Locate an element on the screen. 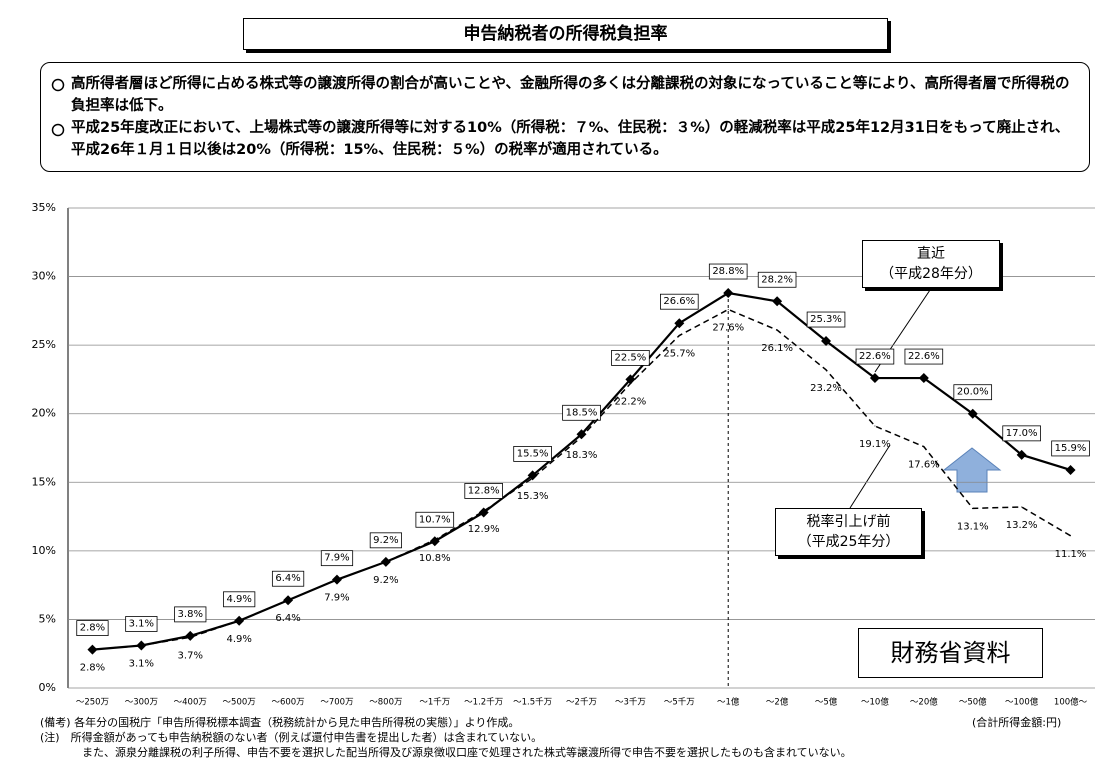  value-label: 6.4% is located at coordinates (287, 618).